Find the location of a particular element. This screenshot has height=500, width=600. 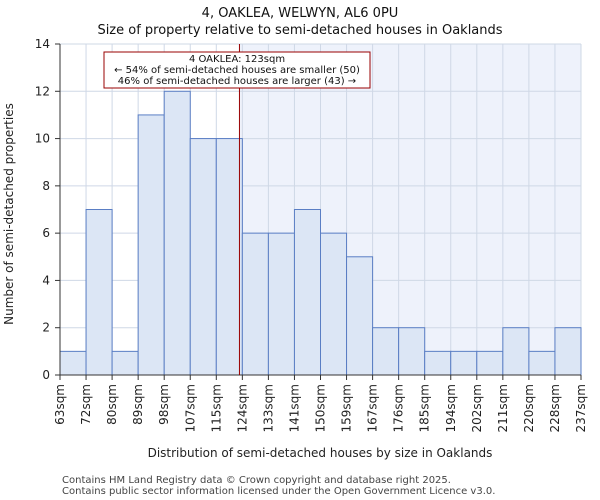

x-tick-label: 167sqm is located at coordinates (373, 408).